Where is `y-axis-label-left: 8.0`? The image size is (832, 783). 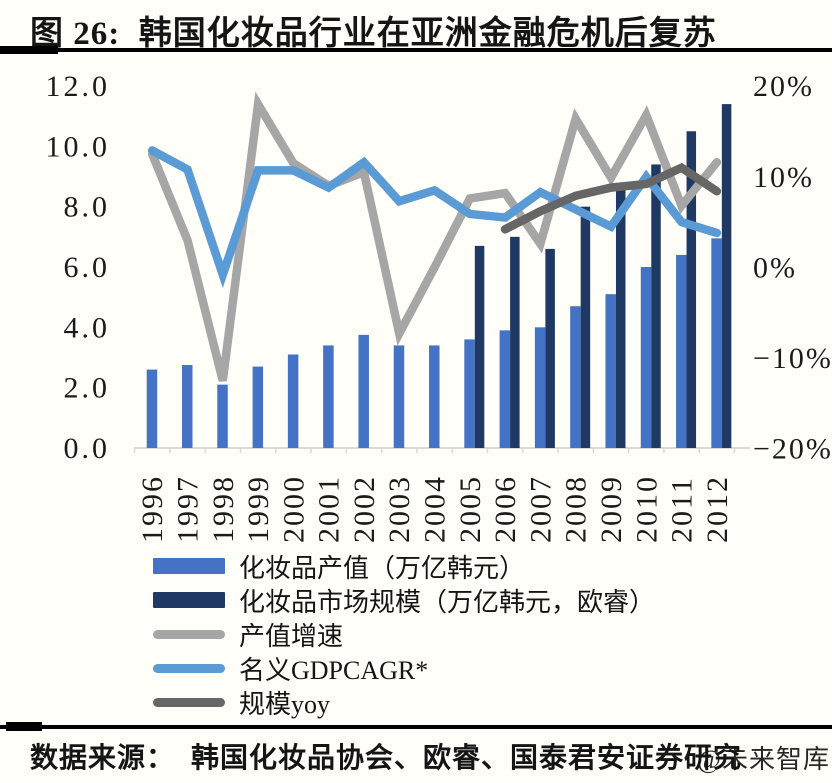 y-axis-label-left: 8.0 is located at coordinates (87, 207).